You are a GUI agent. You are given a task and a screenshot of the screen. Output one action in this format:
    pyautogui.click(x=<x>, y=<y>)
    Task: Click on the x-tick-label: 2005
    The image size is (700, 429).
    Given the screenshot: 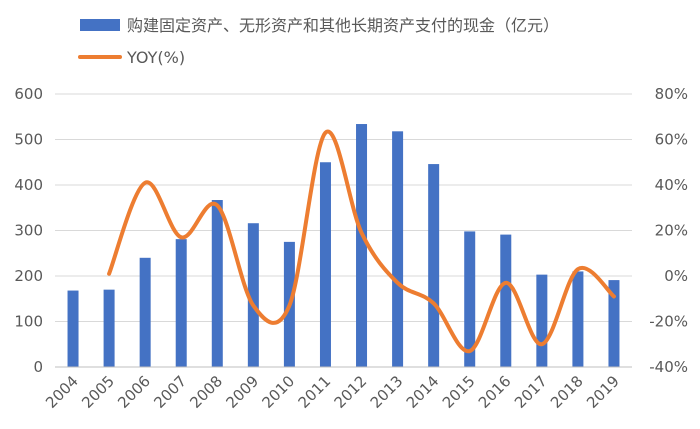 What is the action you would take?
    pyautogui.click(x=98, y=392)
    